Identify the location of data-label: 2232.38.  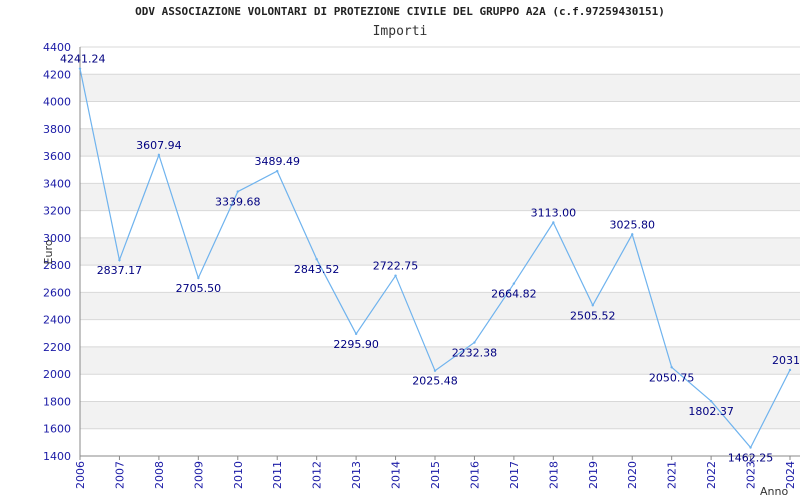
(475, 353).